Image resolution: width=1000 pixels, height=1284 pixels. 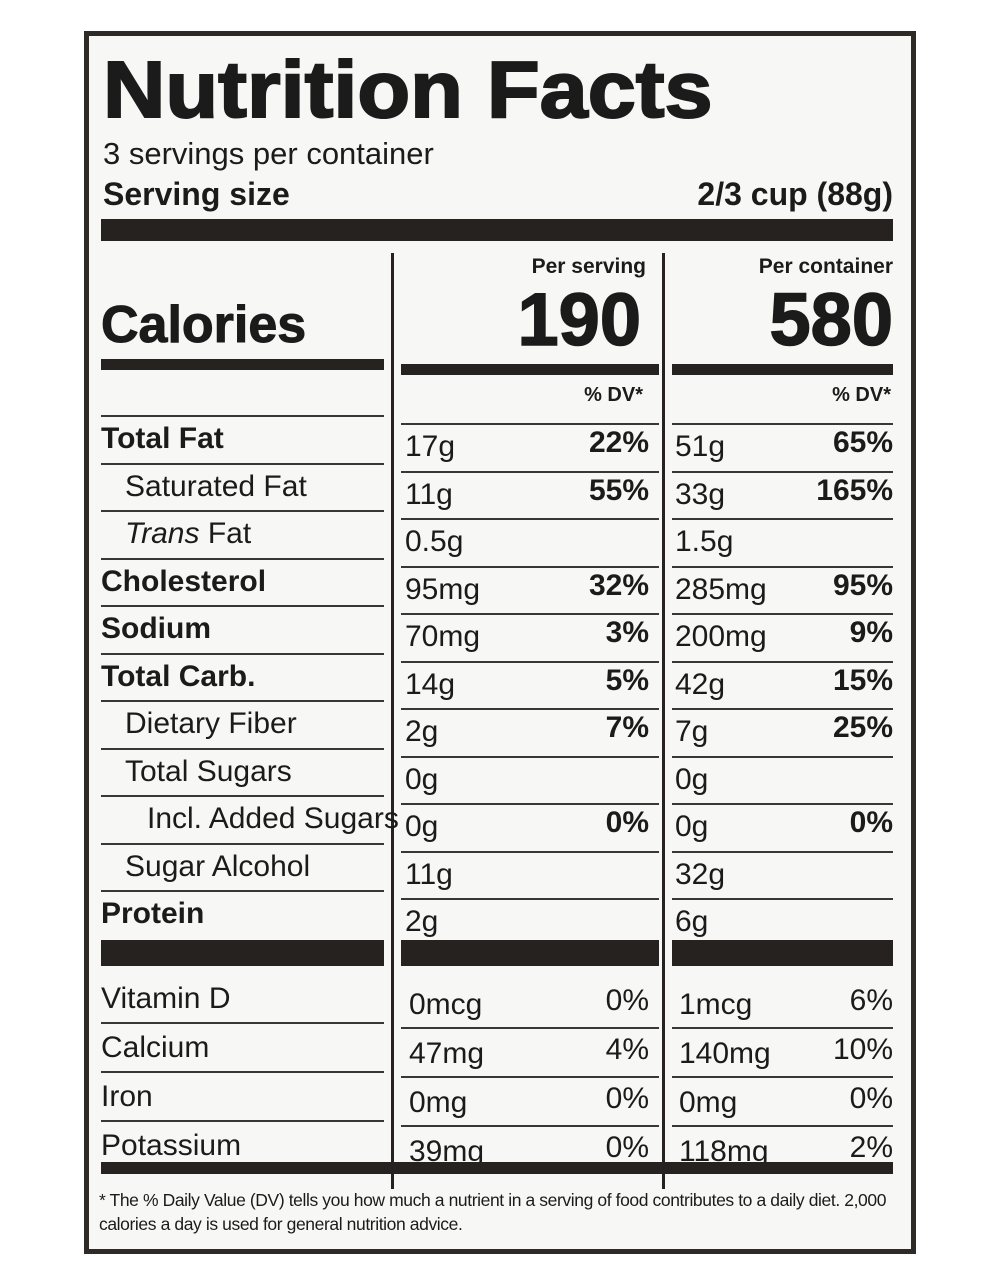 I want to click on nutrient-name: Cholesterol, so click(x=184, y=581).